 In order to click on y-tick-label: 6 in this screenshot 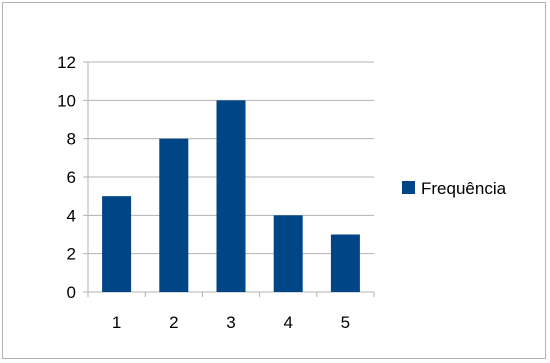, I will do `click(71, 177)`.